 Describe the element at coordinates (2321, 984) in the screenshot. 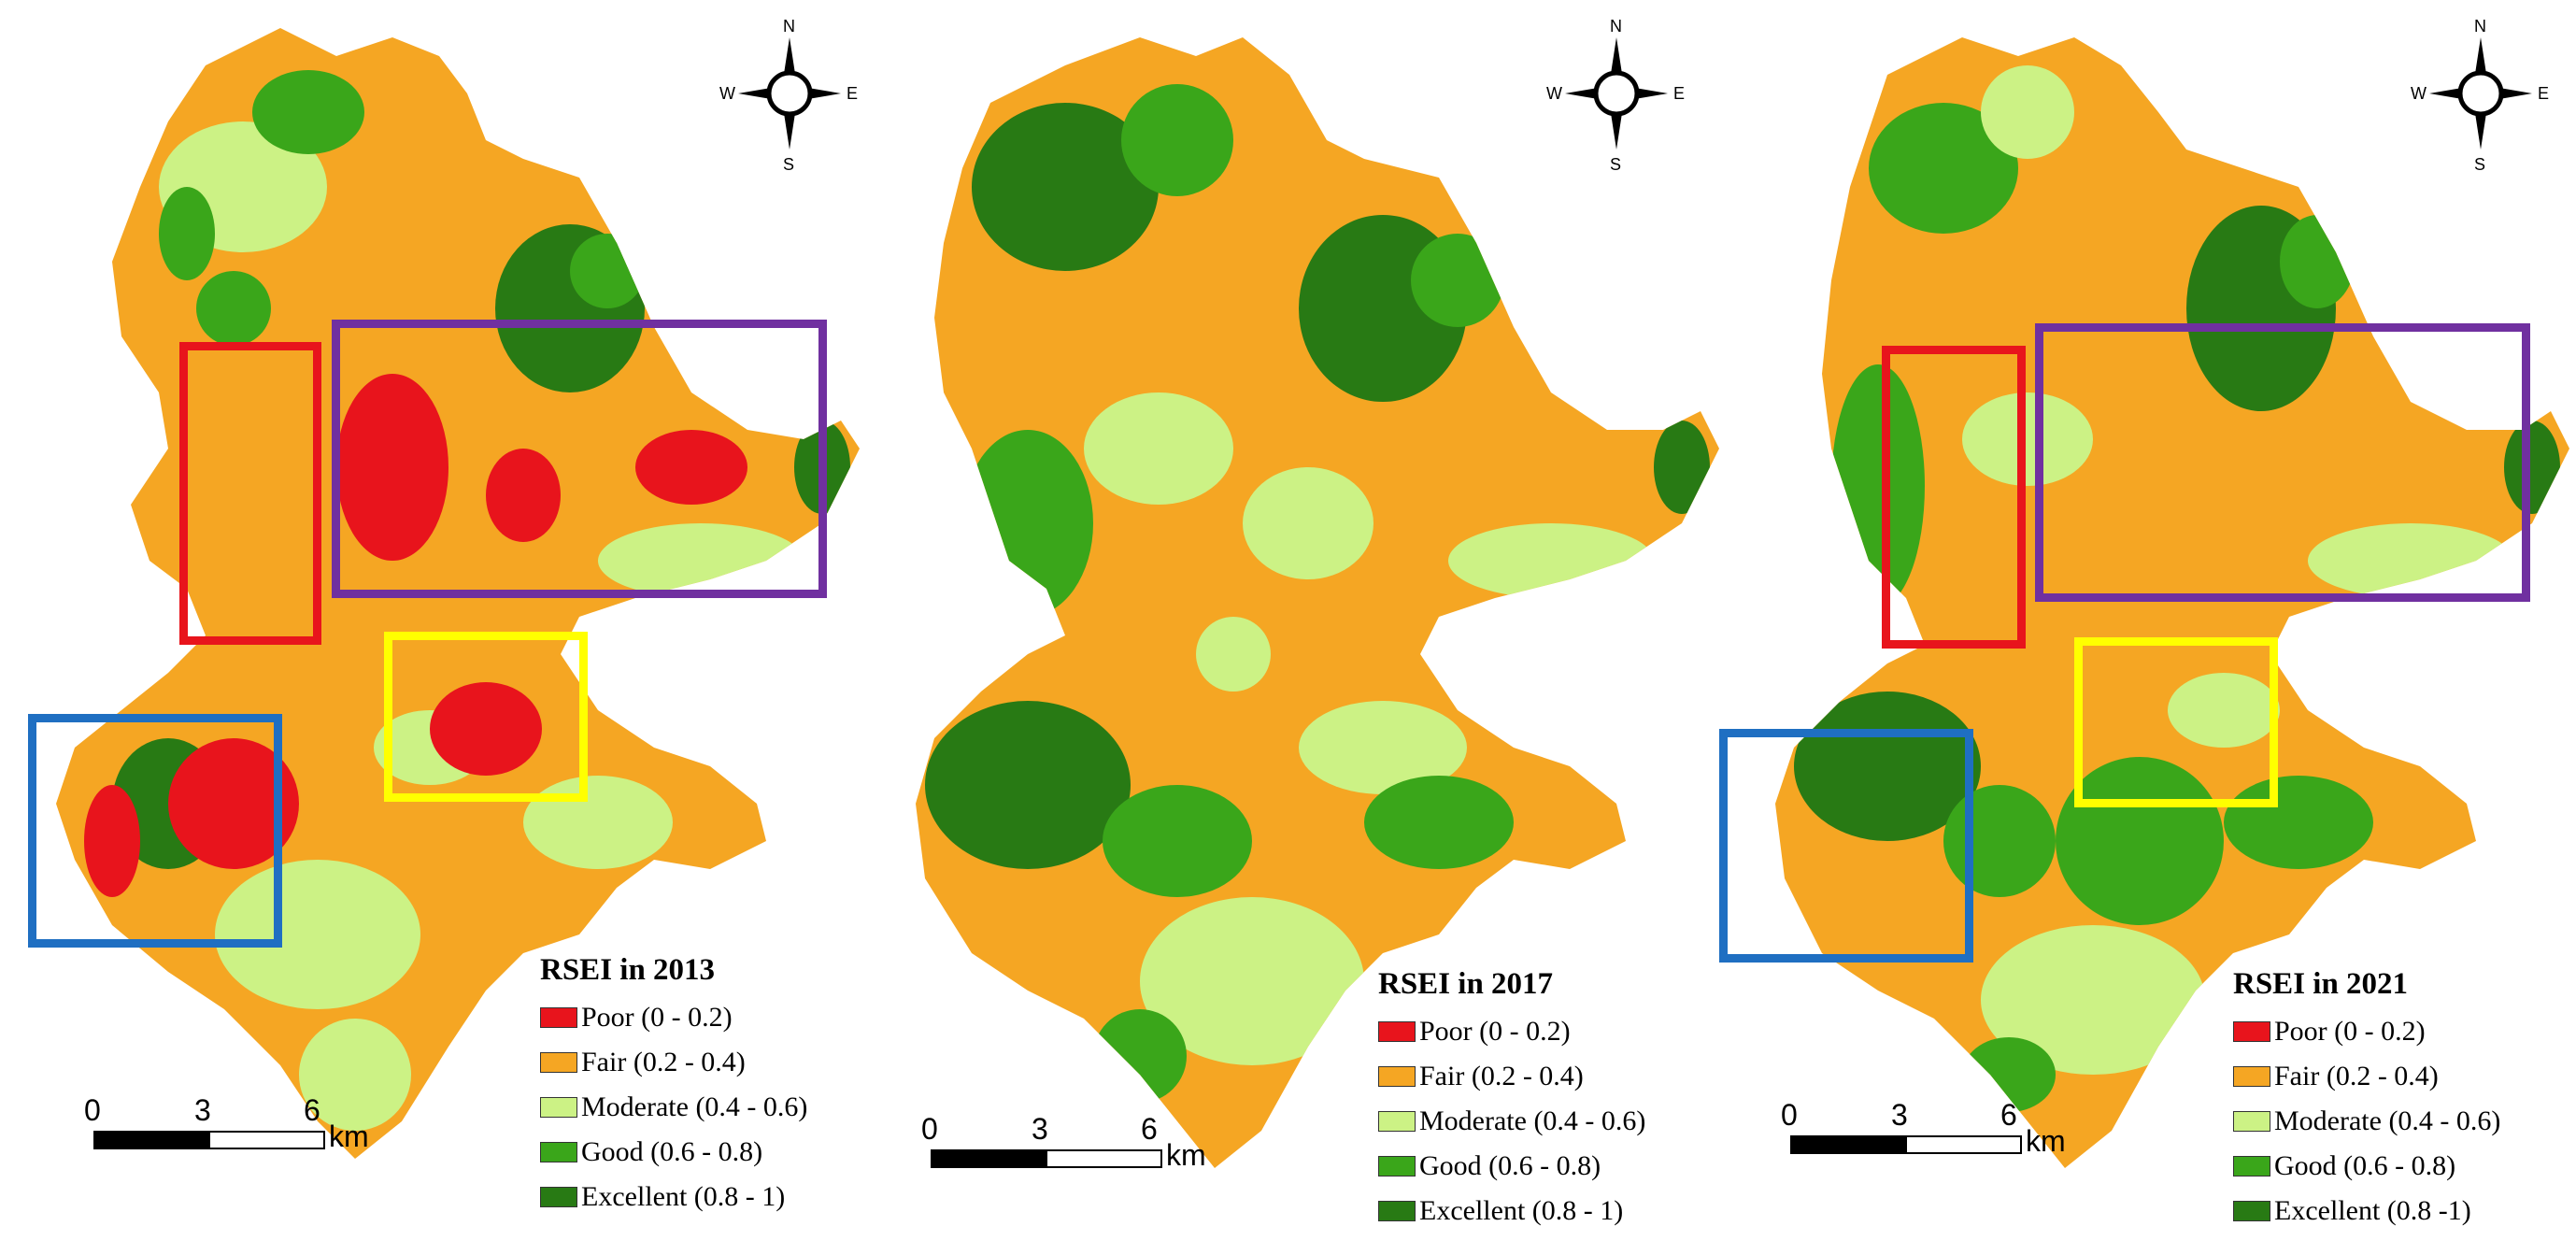

I see `legend-title: RSEI in 2021` at that location.